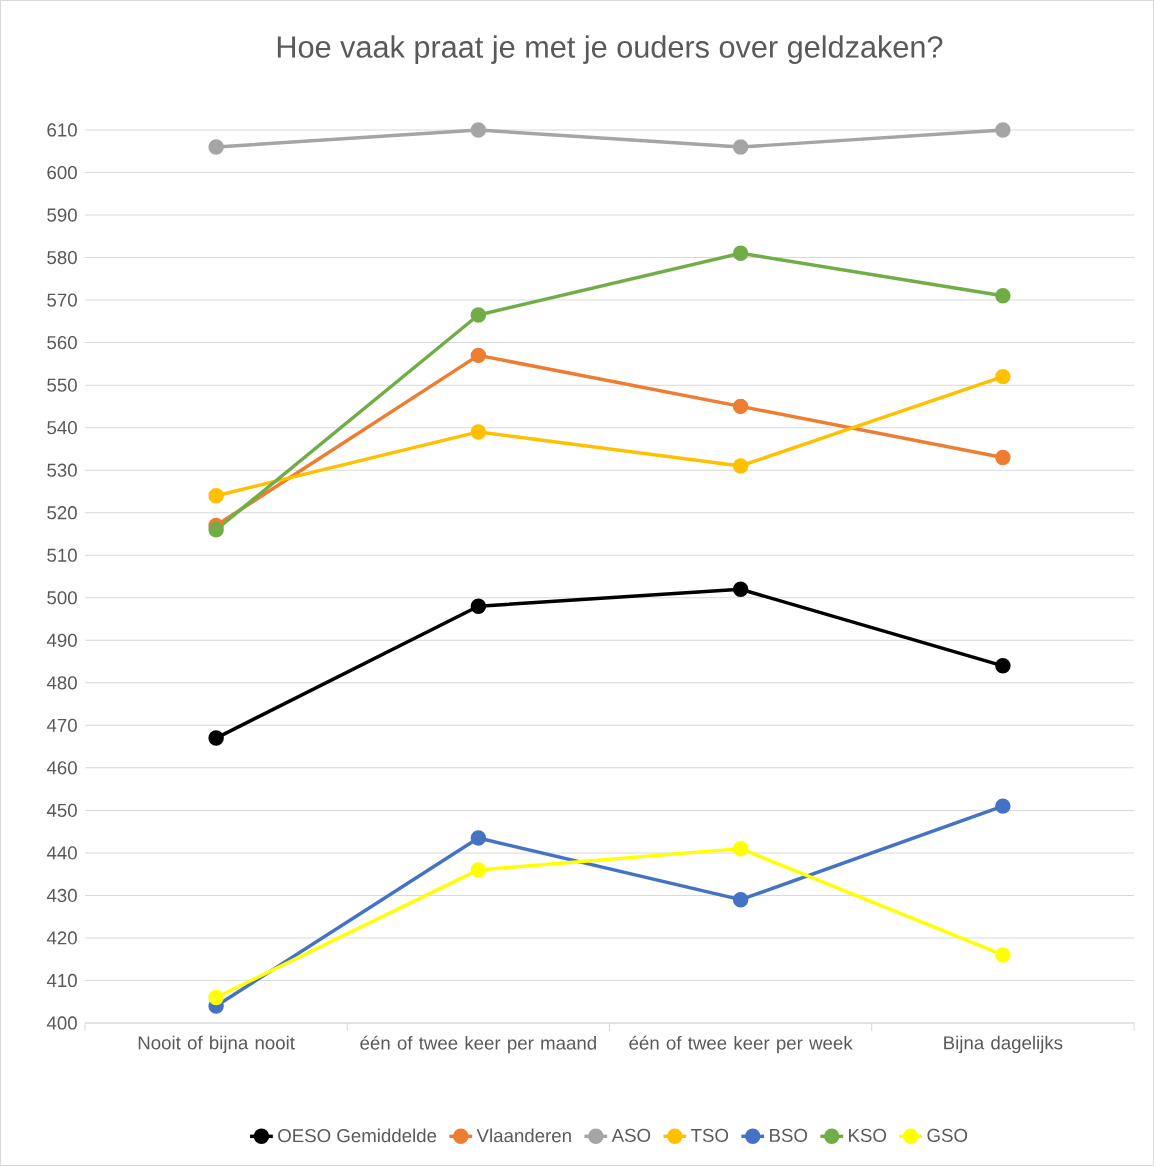 This screenshot has width=1154, height=1166. Describe the element at coordinates (61, 768) in the screenshot. I see `y-tick-label: 460` at that location.